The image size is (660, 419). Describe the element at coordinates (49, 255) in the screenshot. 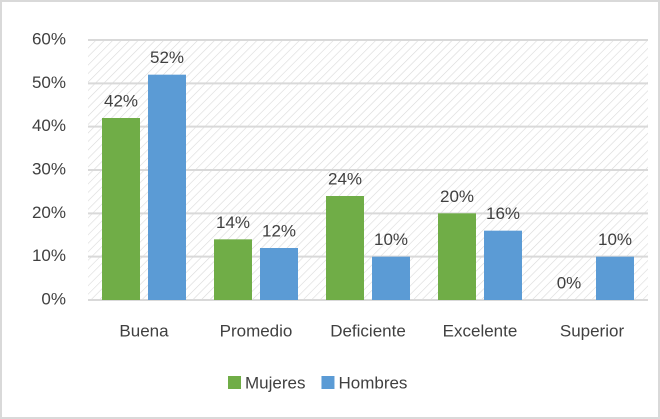

I see `y-tick-label: 10%` at that location.